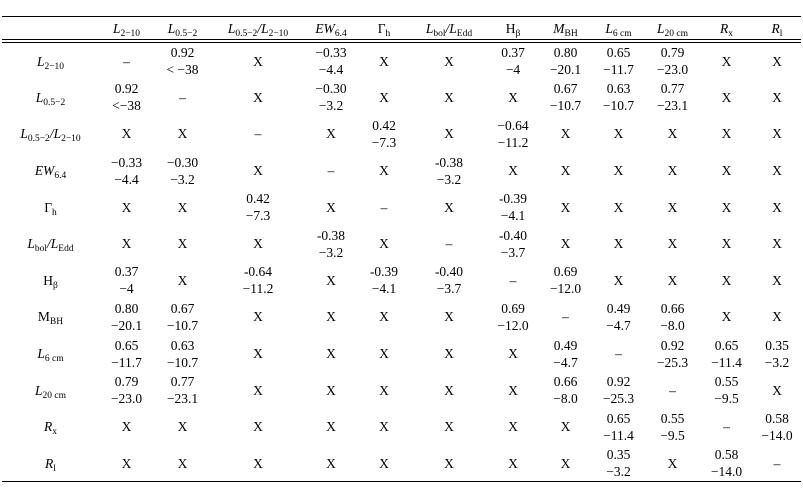  I want to click on table-cell: −0.33 −4.4, so click(331, 61).